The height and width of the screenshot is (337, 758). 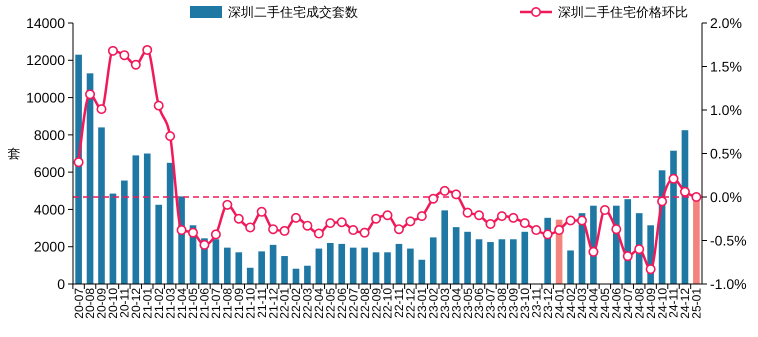 I want to click on y-tick-label: 14000, so click(x=46, y=22).